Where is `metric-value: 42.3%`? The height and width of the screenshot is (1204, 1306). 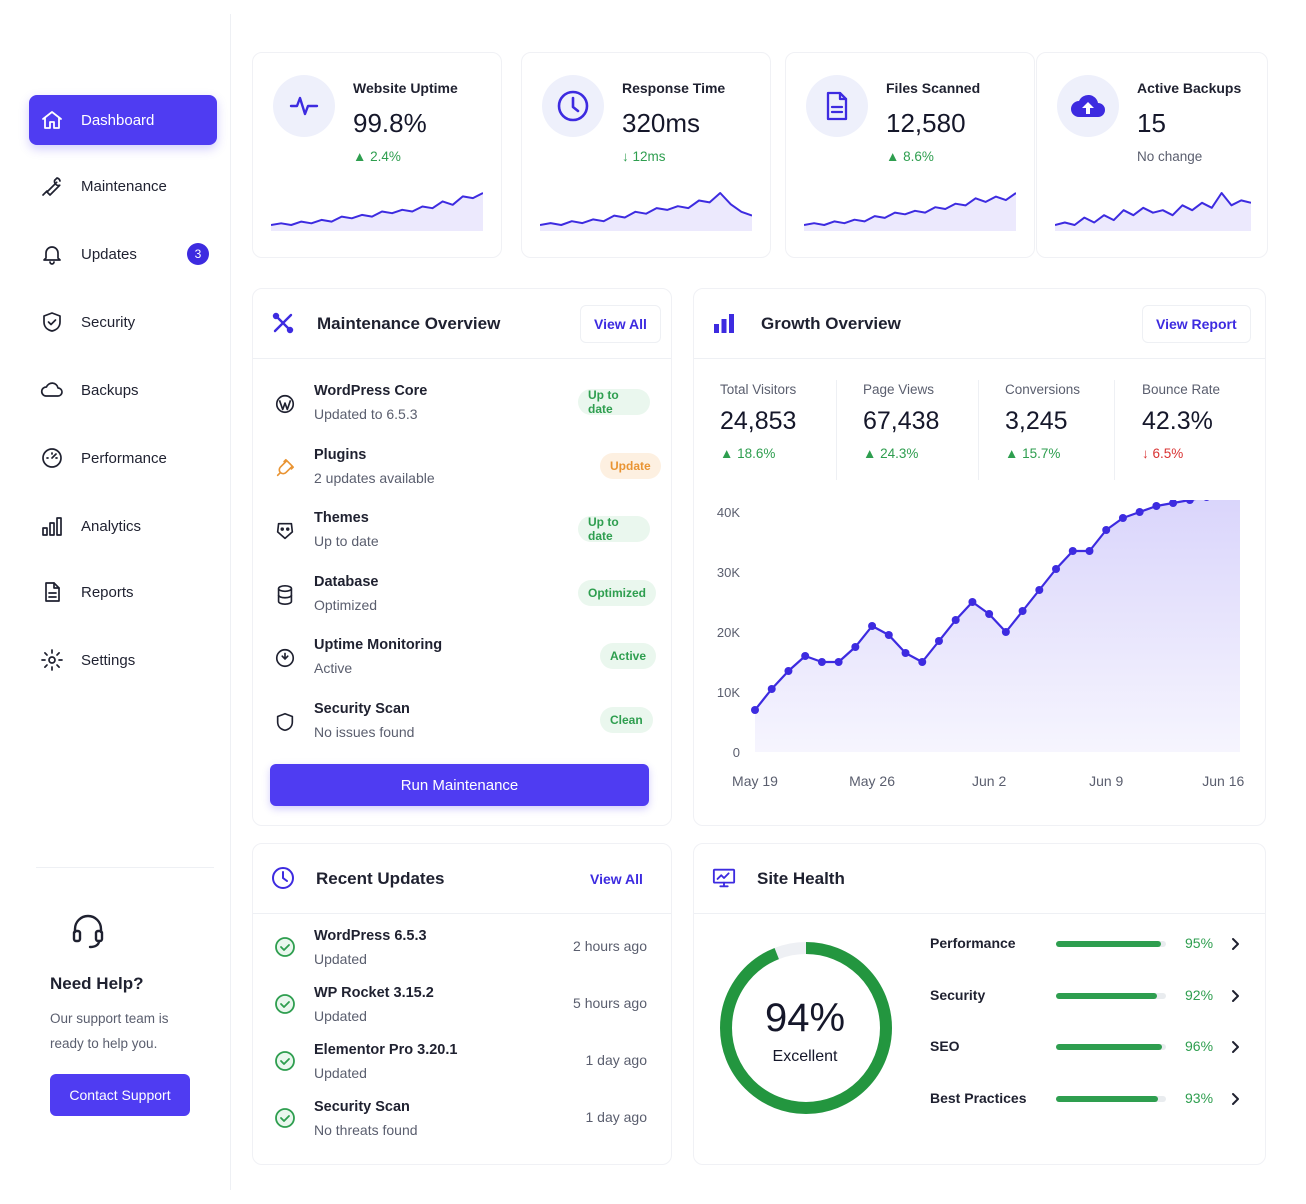 metric-value: 42.3% is located at coordinates (1177, 421).